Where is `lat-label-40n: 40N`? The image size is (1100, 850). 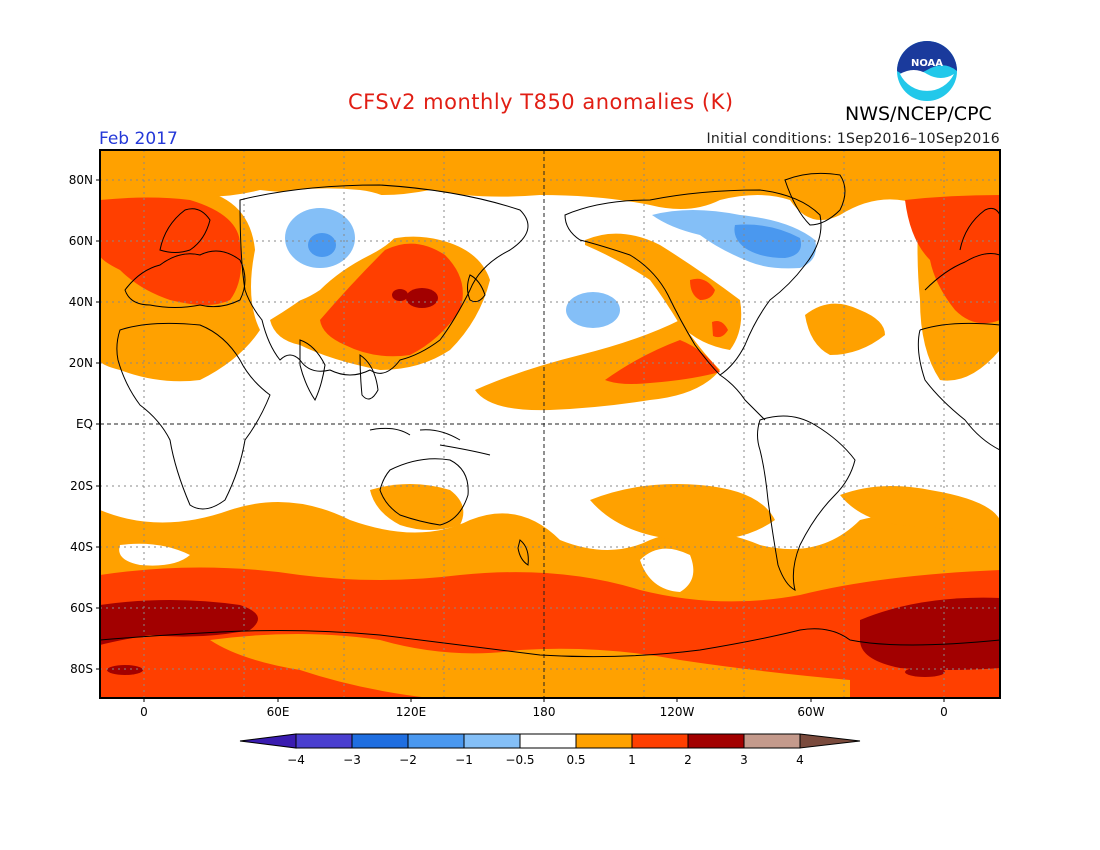
lat-label-40n: 40N is located at coordinates (80, 302).